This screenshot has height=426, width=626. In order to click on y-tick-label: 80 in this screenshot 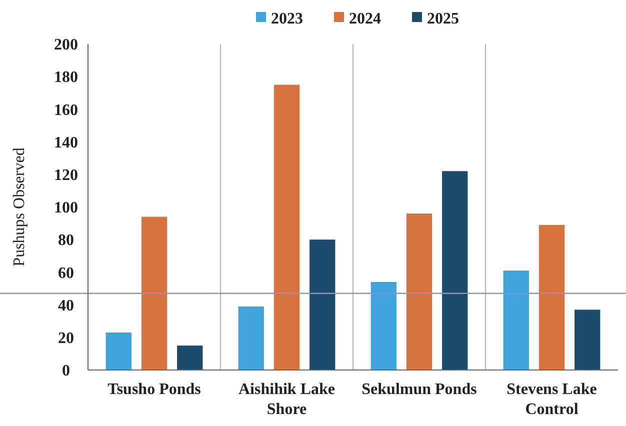, I will do `click(66, 241)`.